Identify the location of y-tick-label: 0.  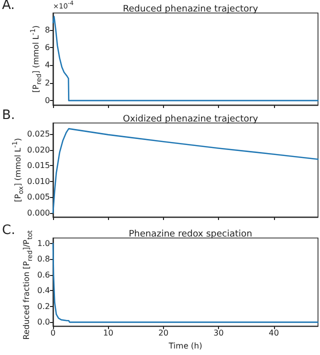
(47, 101).